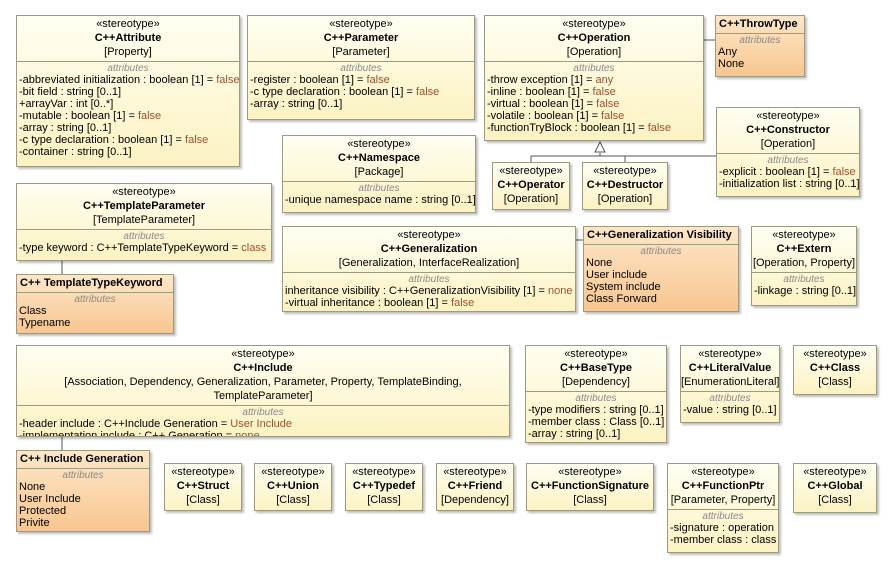 The width and height of the screenshot is (891, 569). Describe the element at coordinates (361, 52) in the screenshot. I see `metaclass: [Parameter]` at that location.